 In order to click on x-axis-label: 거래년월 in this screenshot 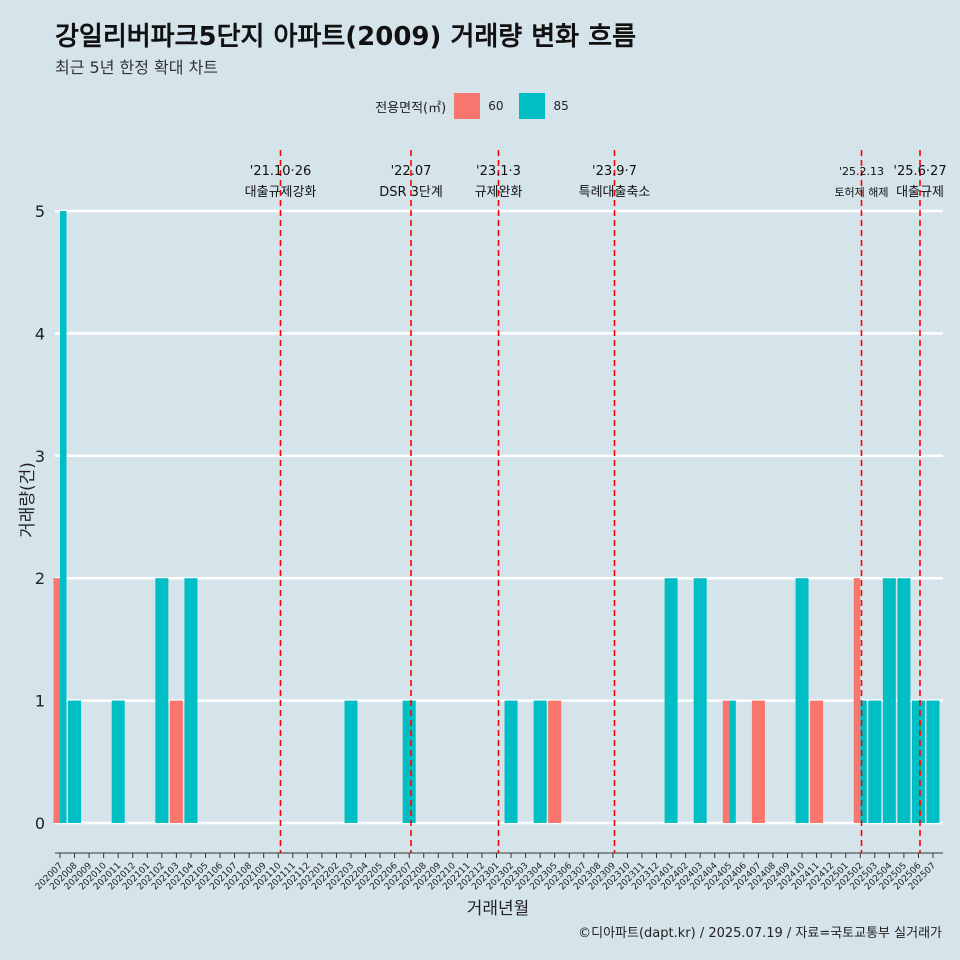, I will do `click(498, 909)`.